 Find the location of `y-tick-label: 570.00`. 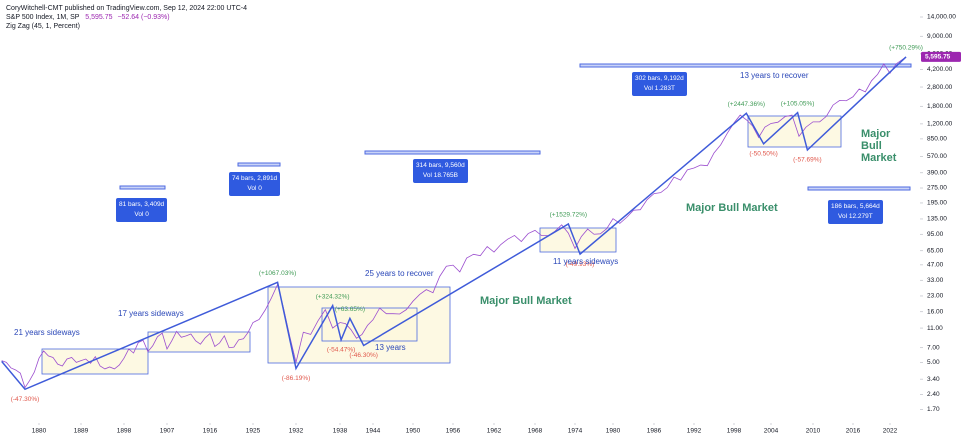

y-tick-label: 570.00 is located at coordinates (937, 156).